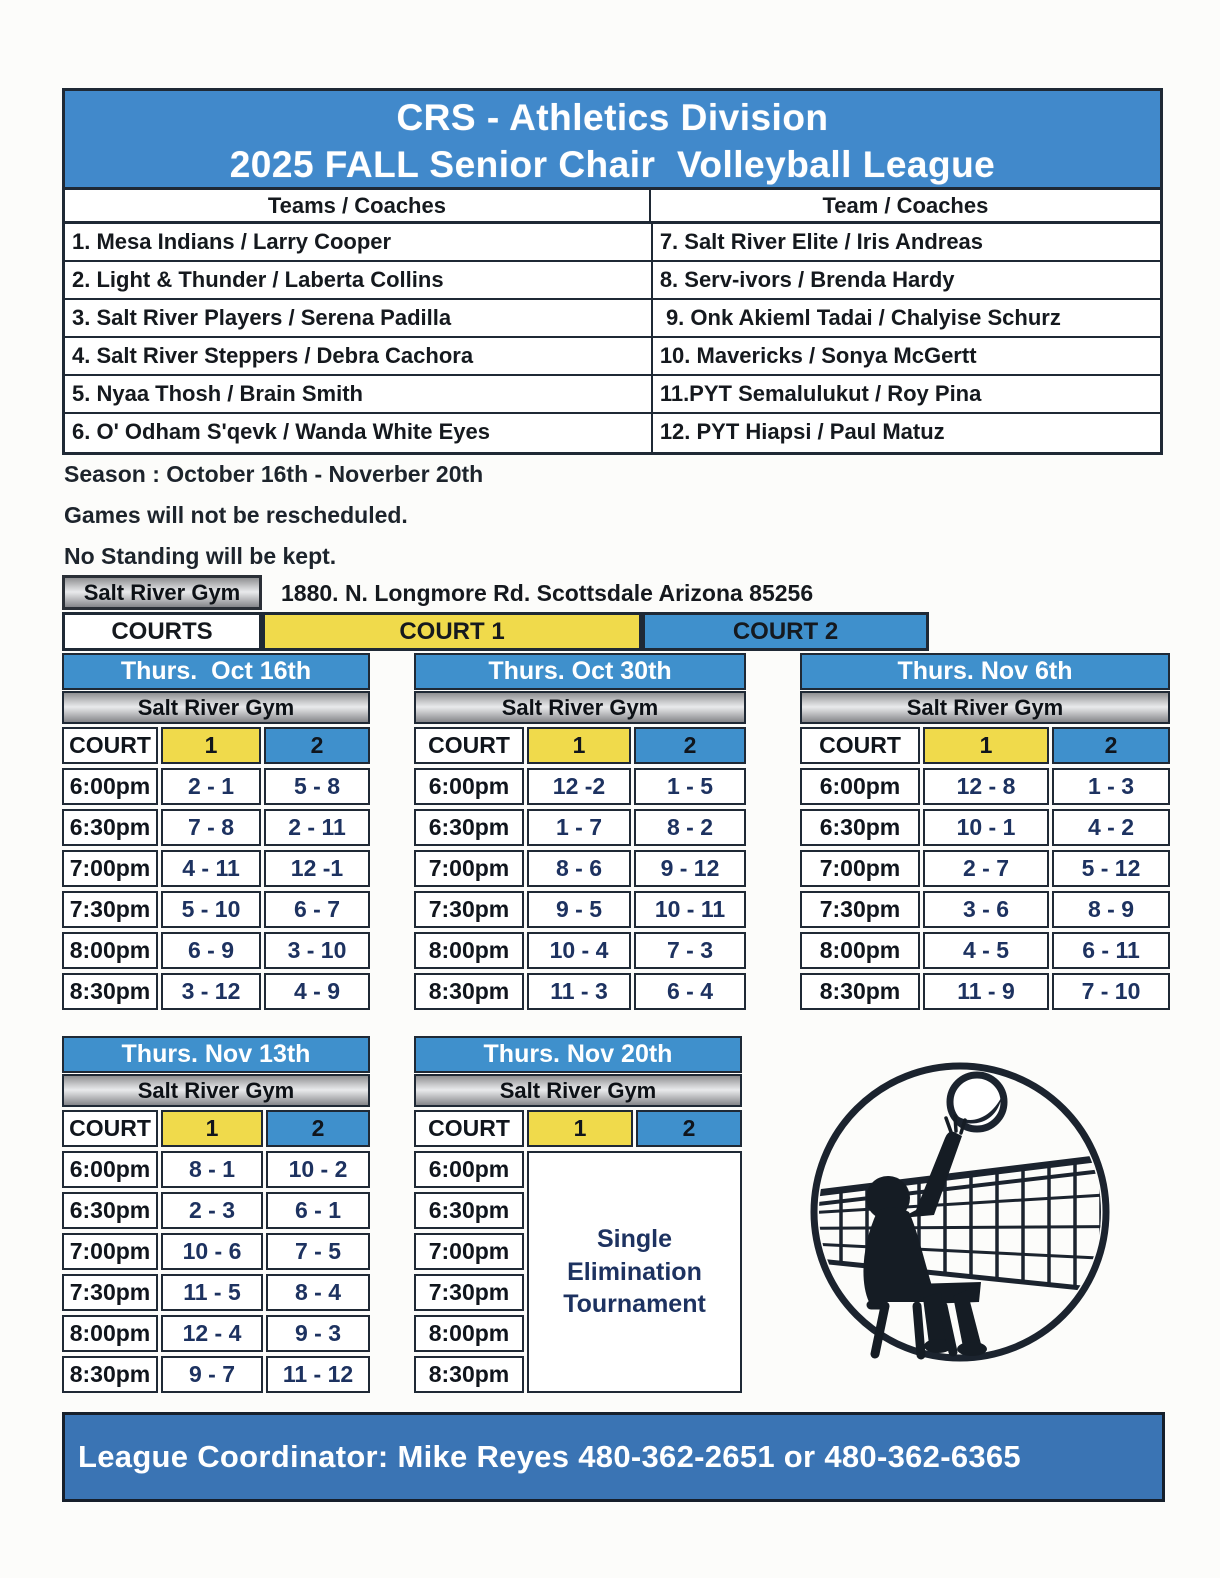  What do you see at coordinates (1111, 950) in the screenshot?
I see `schedule-match-cell: 6 - 11` at bounding box center [1111, 950].